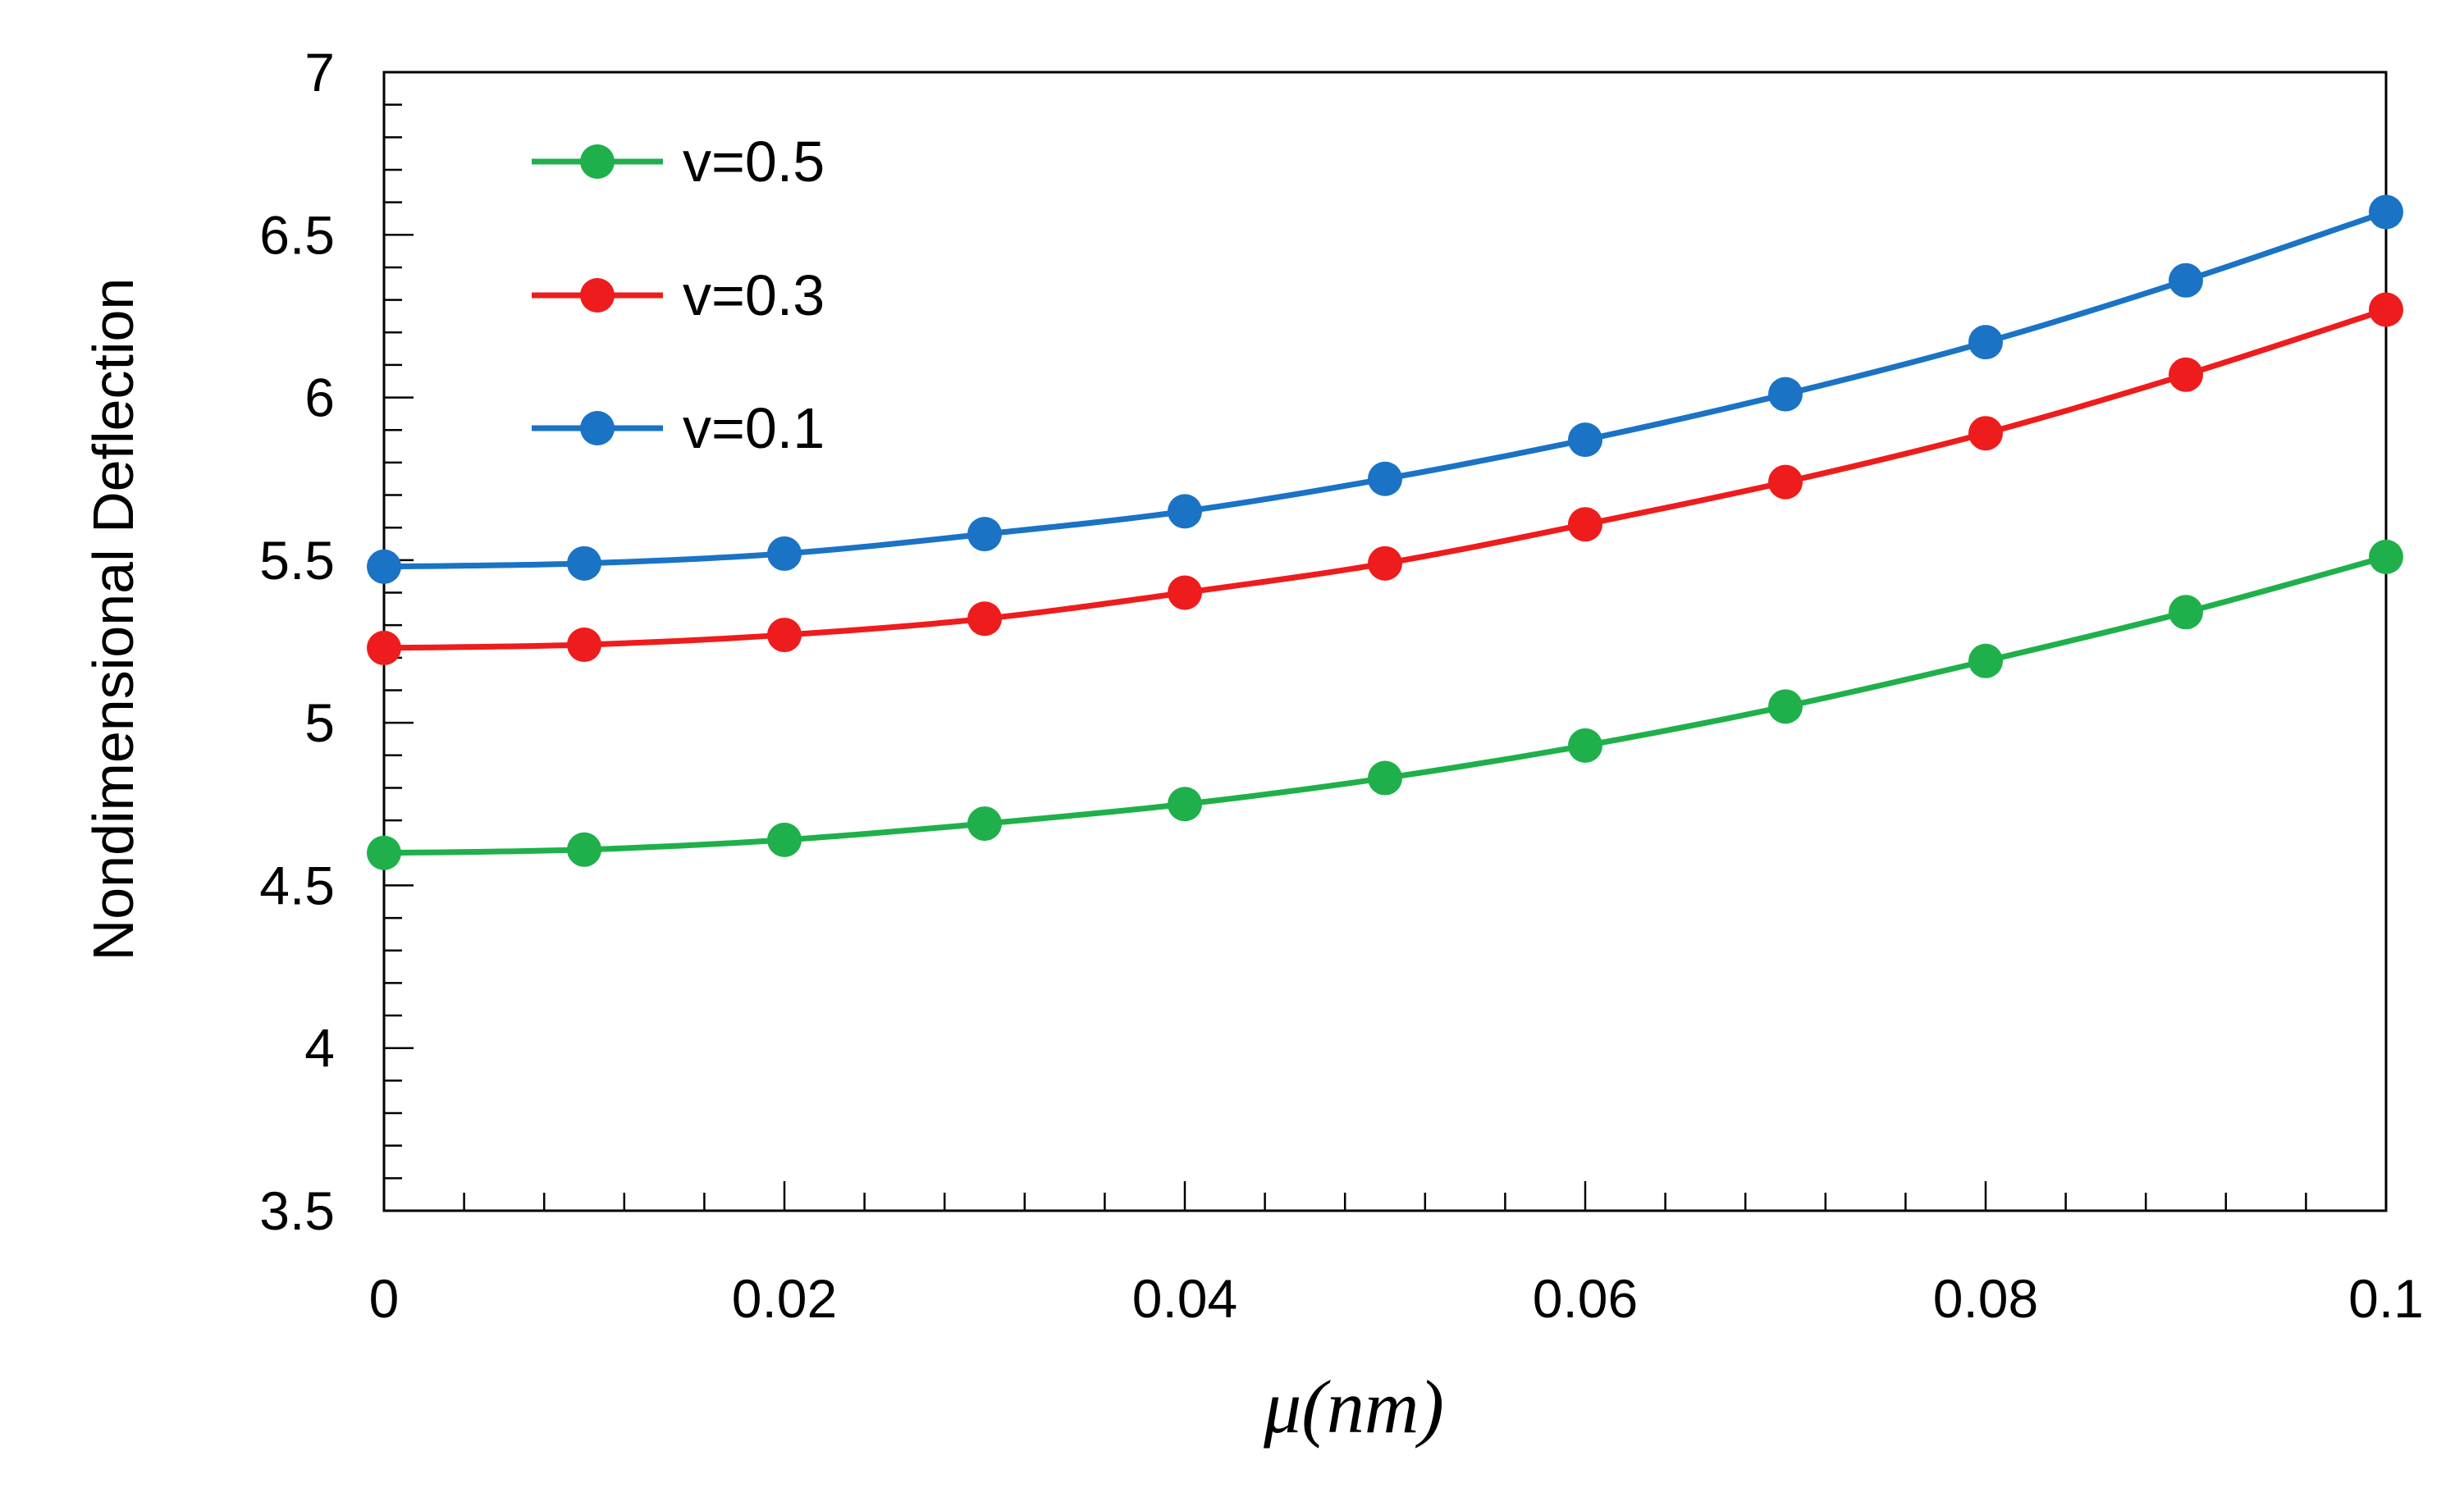  I want to click on legend-entry: v=0.5, so click(678, 162).